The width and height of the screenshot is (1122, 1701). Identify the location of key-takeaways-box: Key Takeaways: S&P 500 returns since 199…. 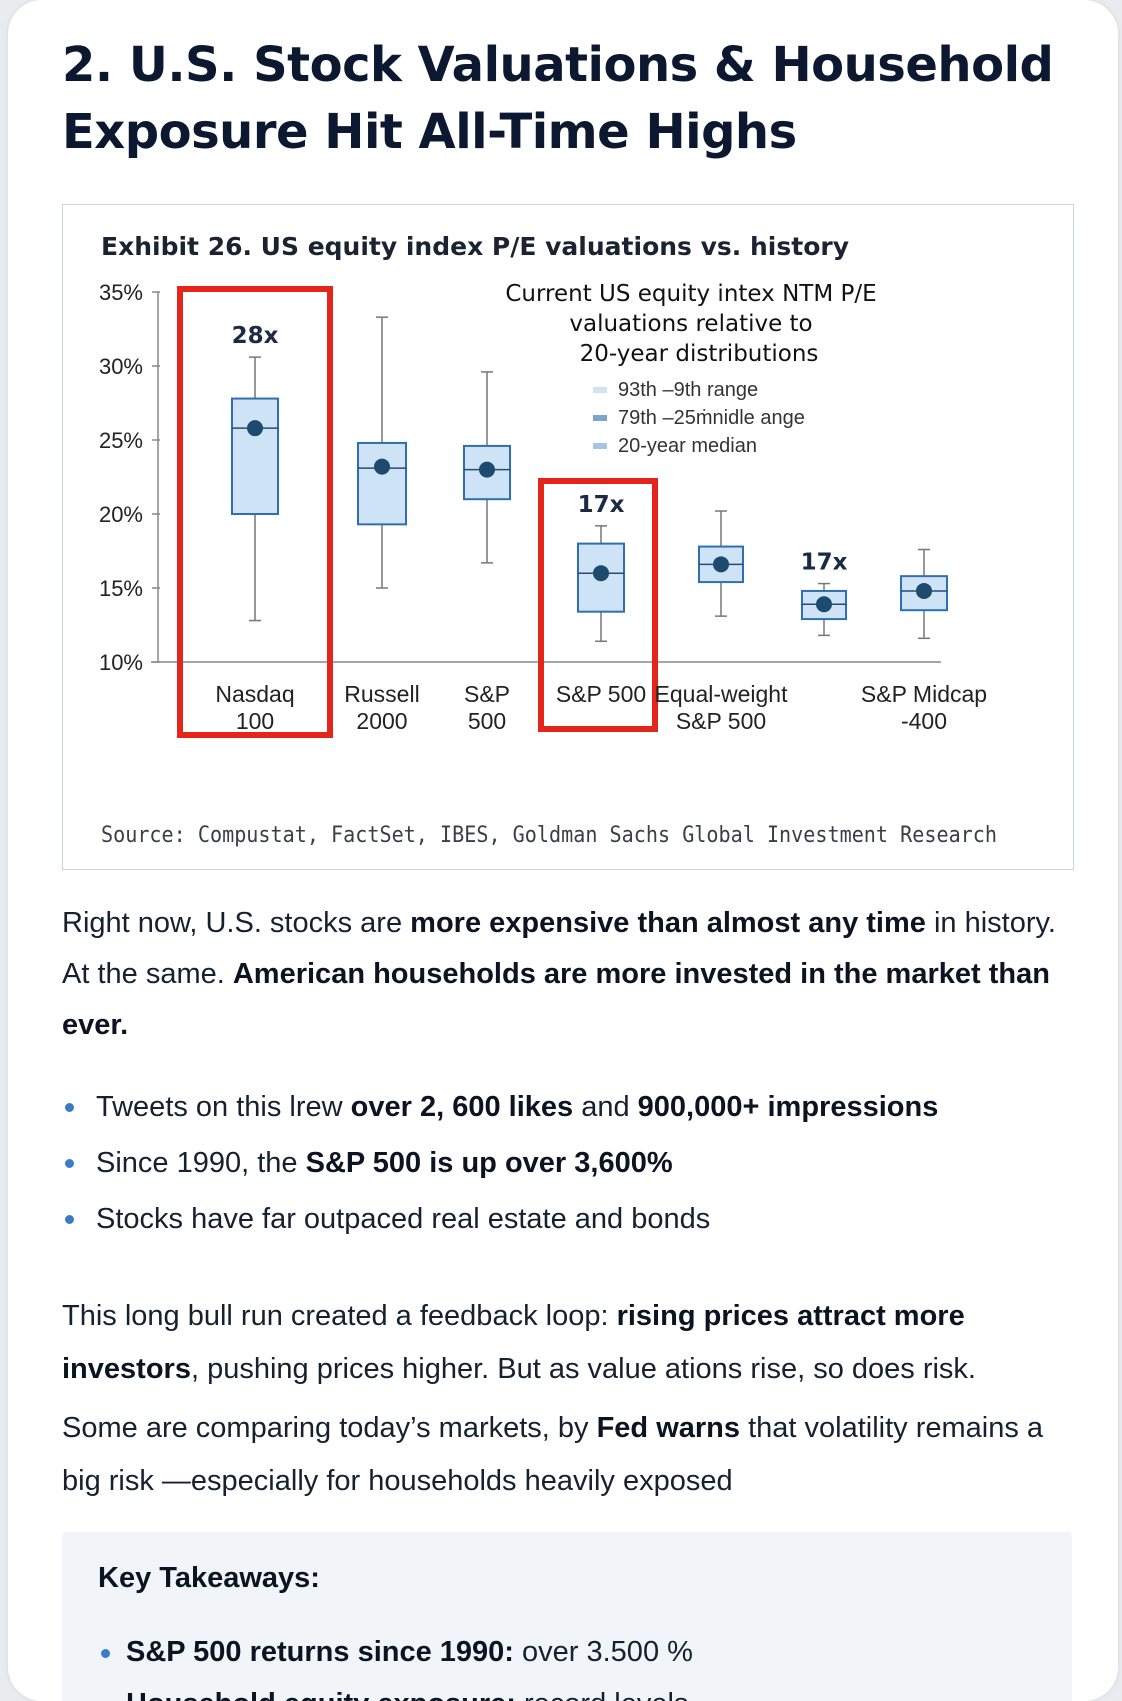
(567, 1616).